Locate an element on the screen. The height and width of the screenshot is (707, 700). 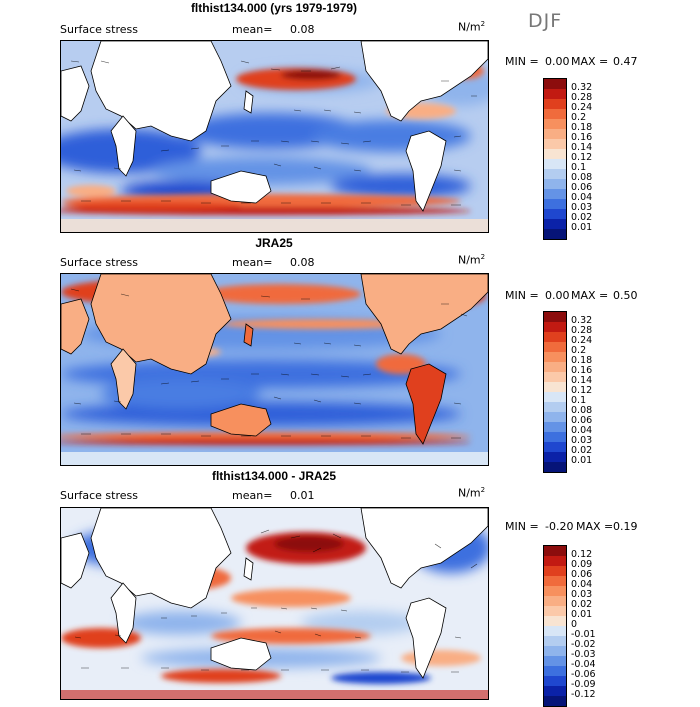
season-label: DJF is located at coordinates (545, 21).